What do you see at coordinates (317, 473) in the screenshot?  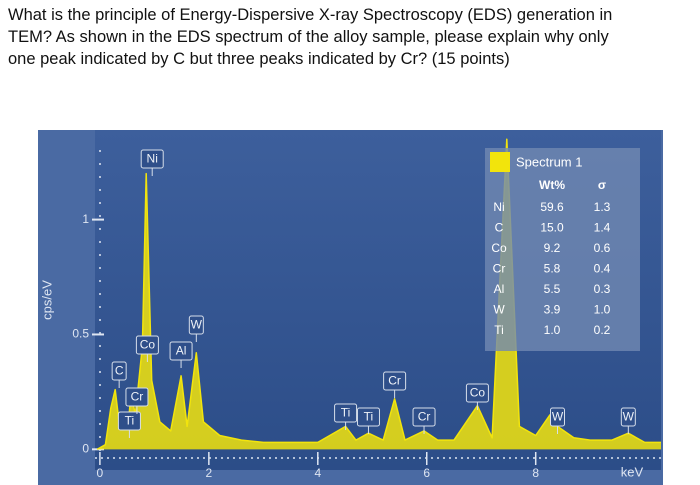 I see `x-tick-label: 4` at bounding box center [317, 473].